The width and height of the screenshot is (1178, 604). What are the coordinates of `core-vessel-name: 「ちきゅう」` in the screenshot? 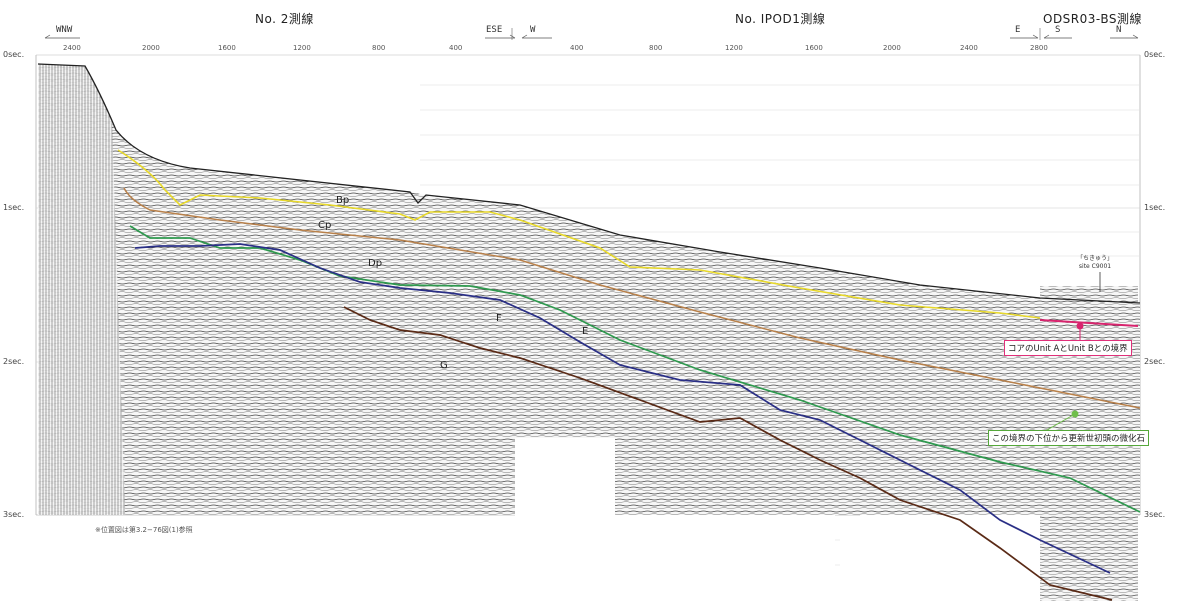 It's located at (1095, 258).